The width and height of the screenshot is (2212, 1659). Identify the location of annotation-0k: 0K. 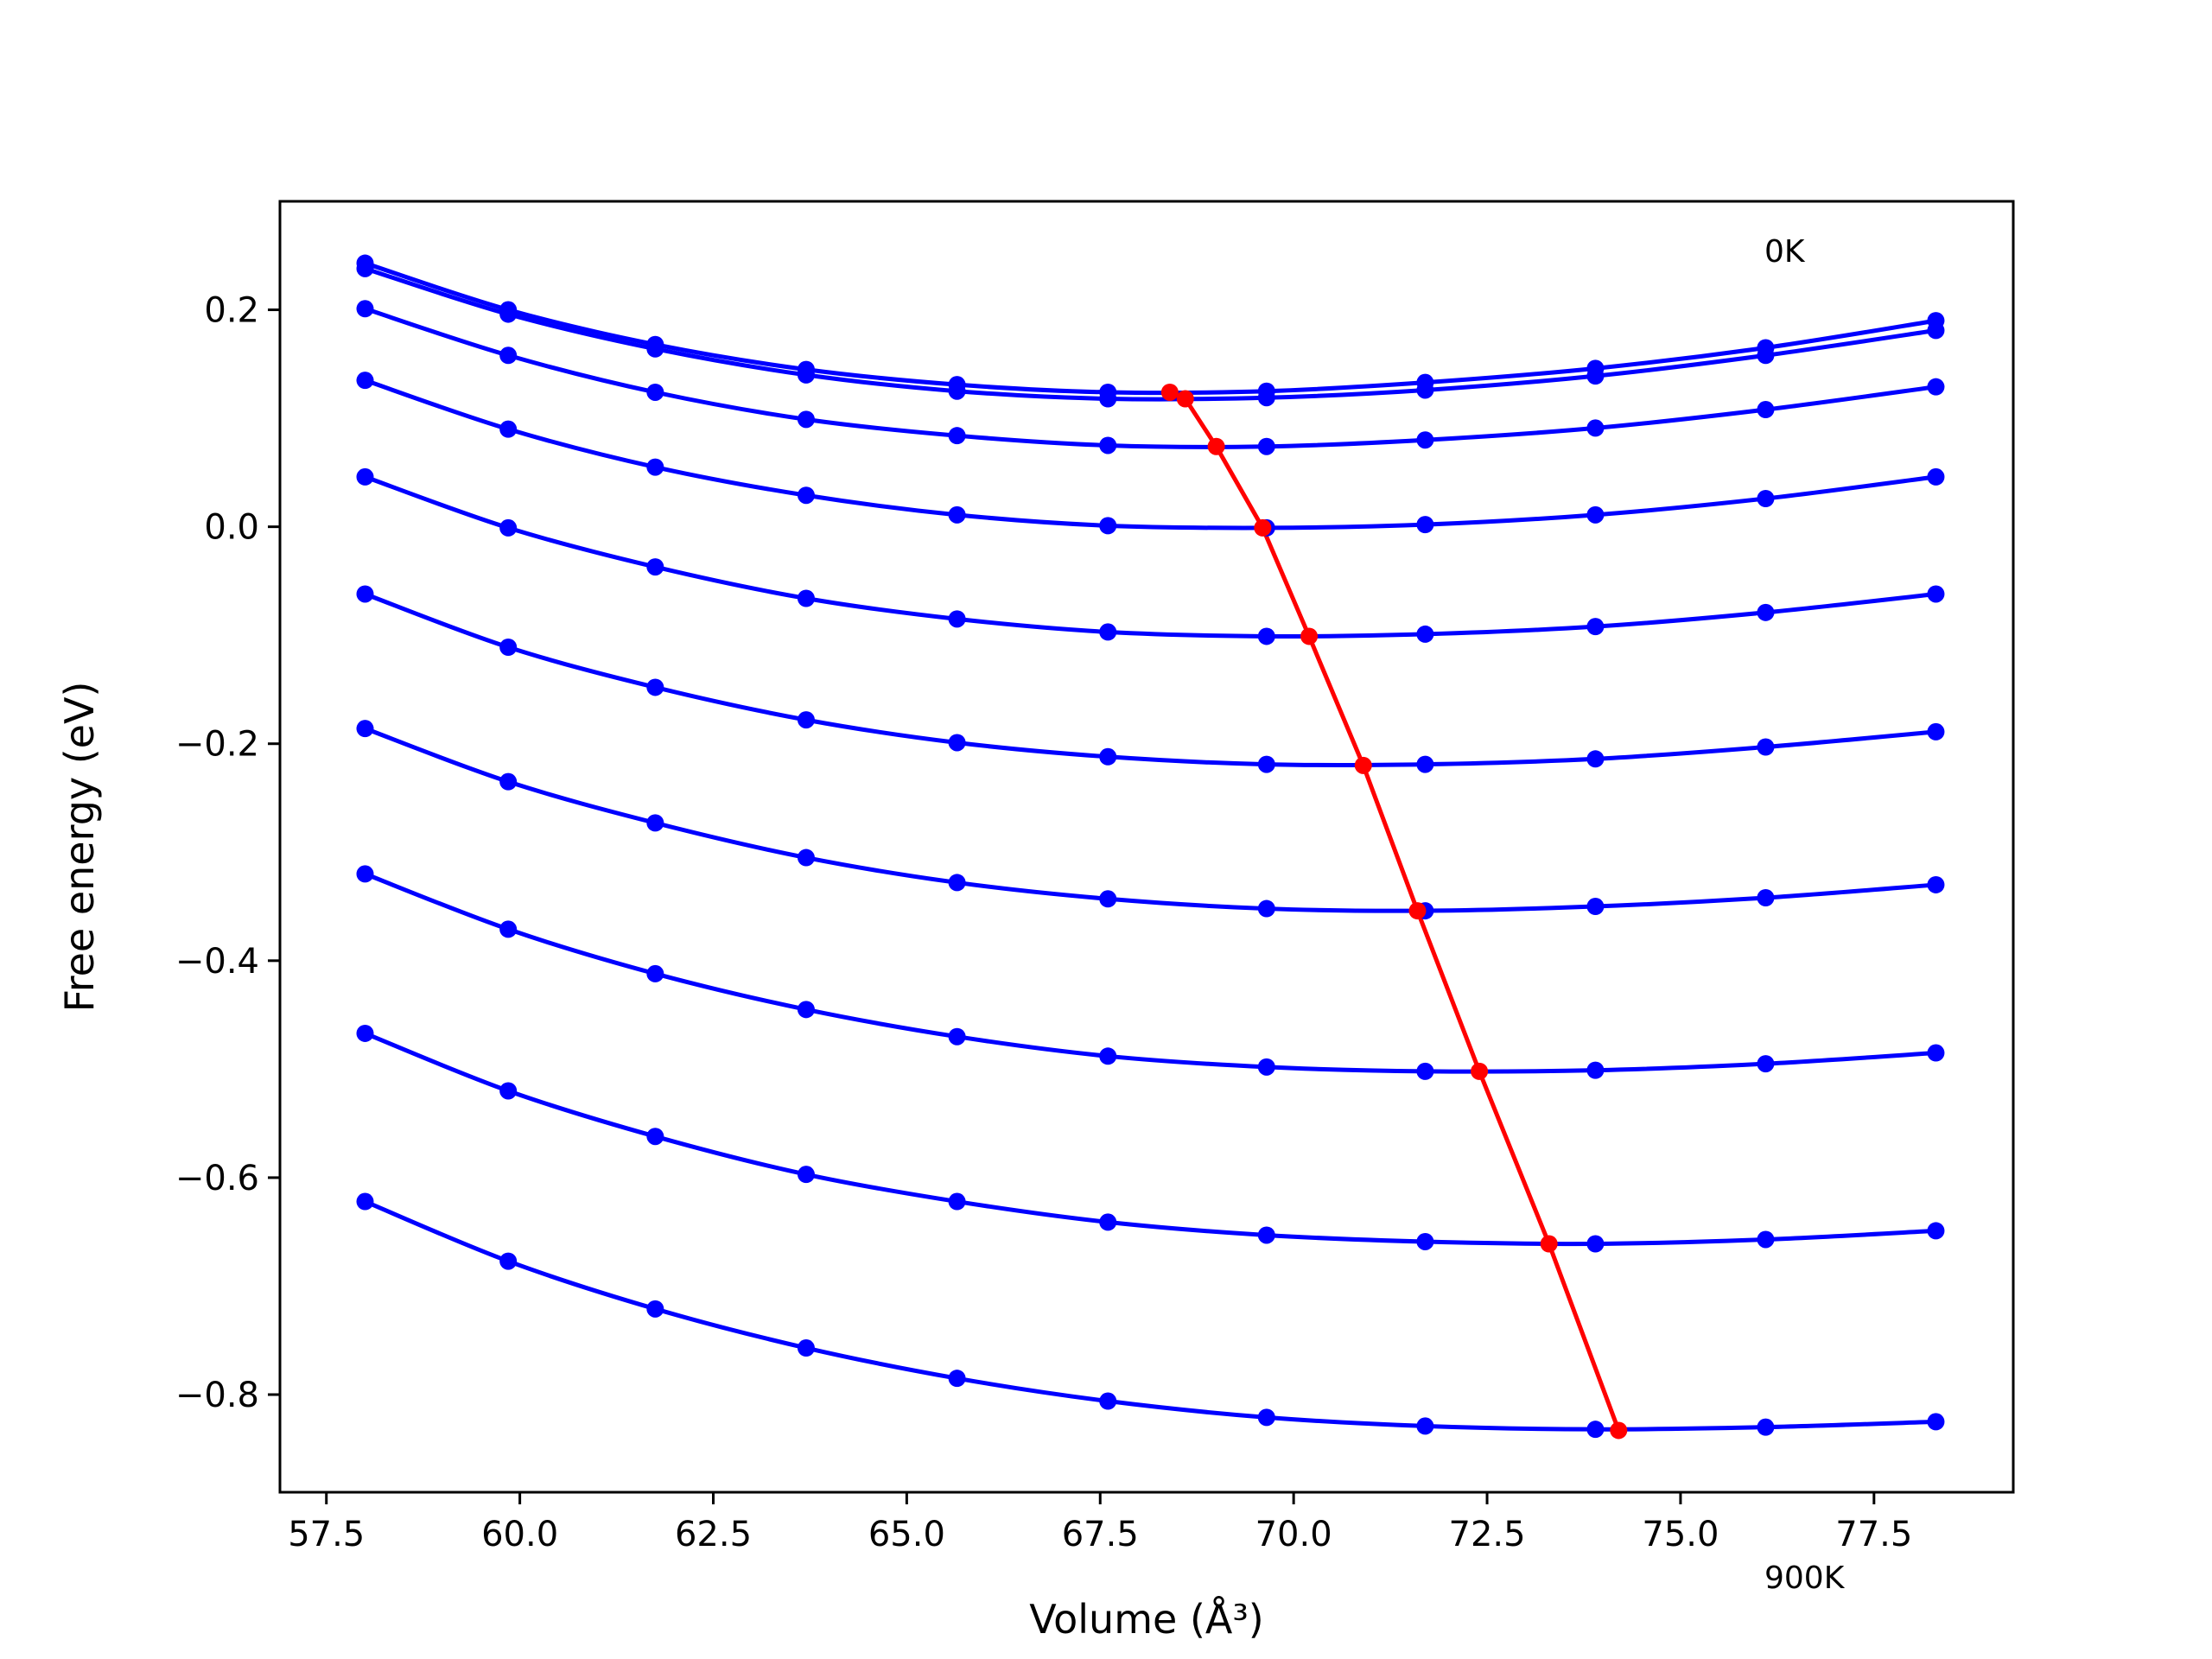
(1785, 252).